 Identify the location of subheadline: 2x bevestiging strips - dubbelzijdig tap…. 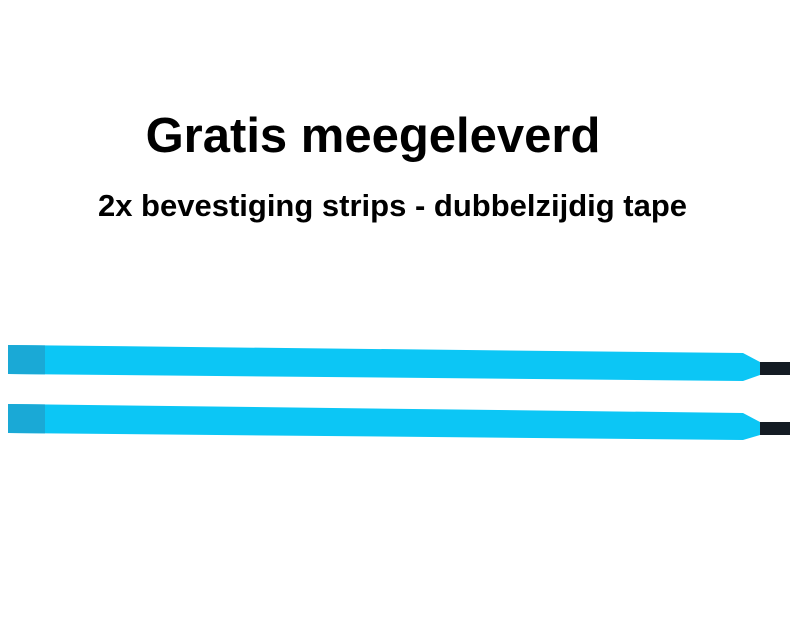
(392, 205).